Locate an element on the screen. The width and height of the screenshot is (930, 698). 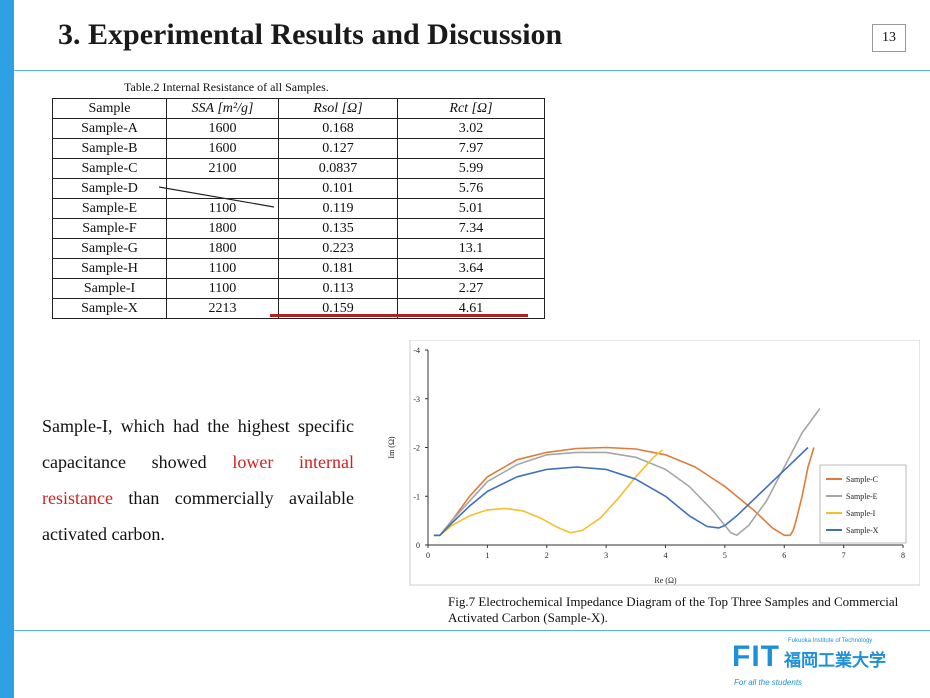
highlight-underline is located at coordinates (399, 315).